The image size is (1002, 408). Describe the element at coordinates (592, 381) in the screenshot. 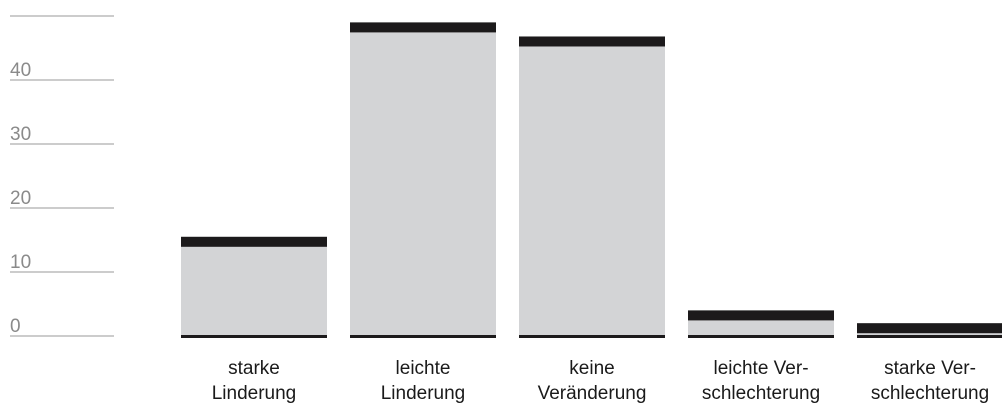

I see `category-label: keine Veränderung` at that location.